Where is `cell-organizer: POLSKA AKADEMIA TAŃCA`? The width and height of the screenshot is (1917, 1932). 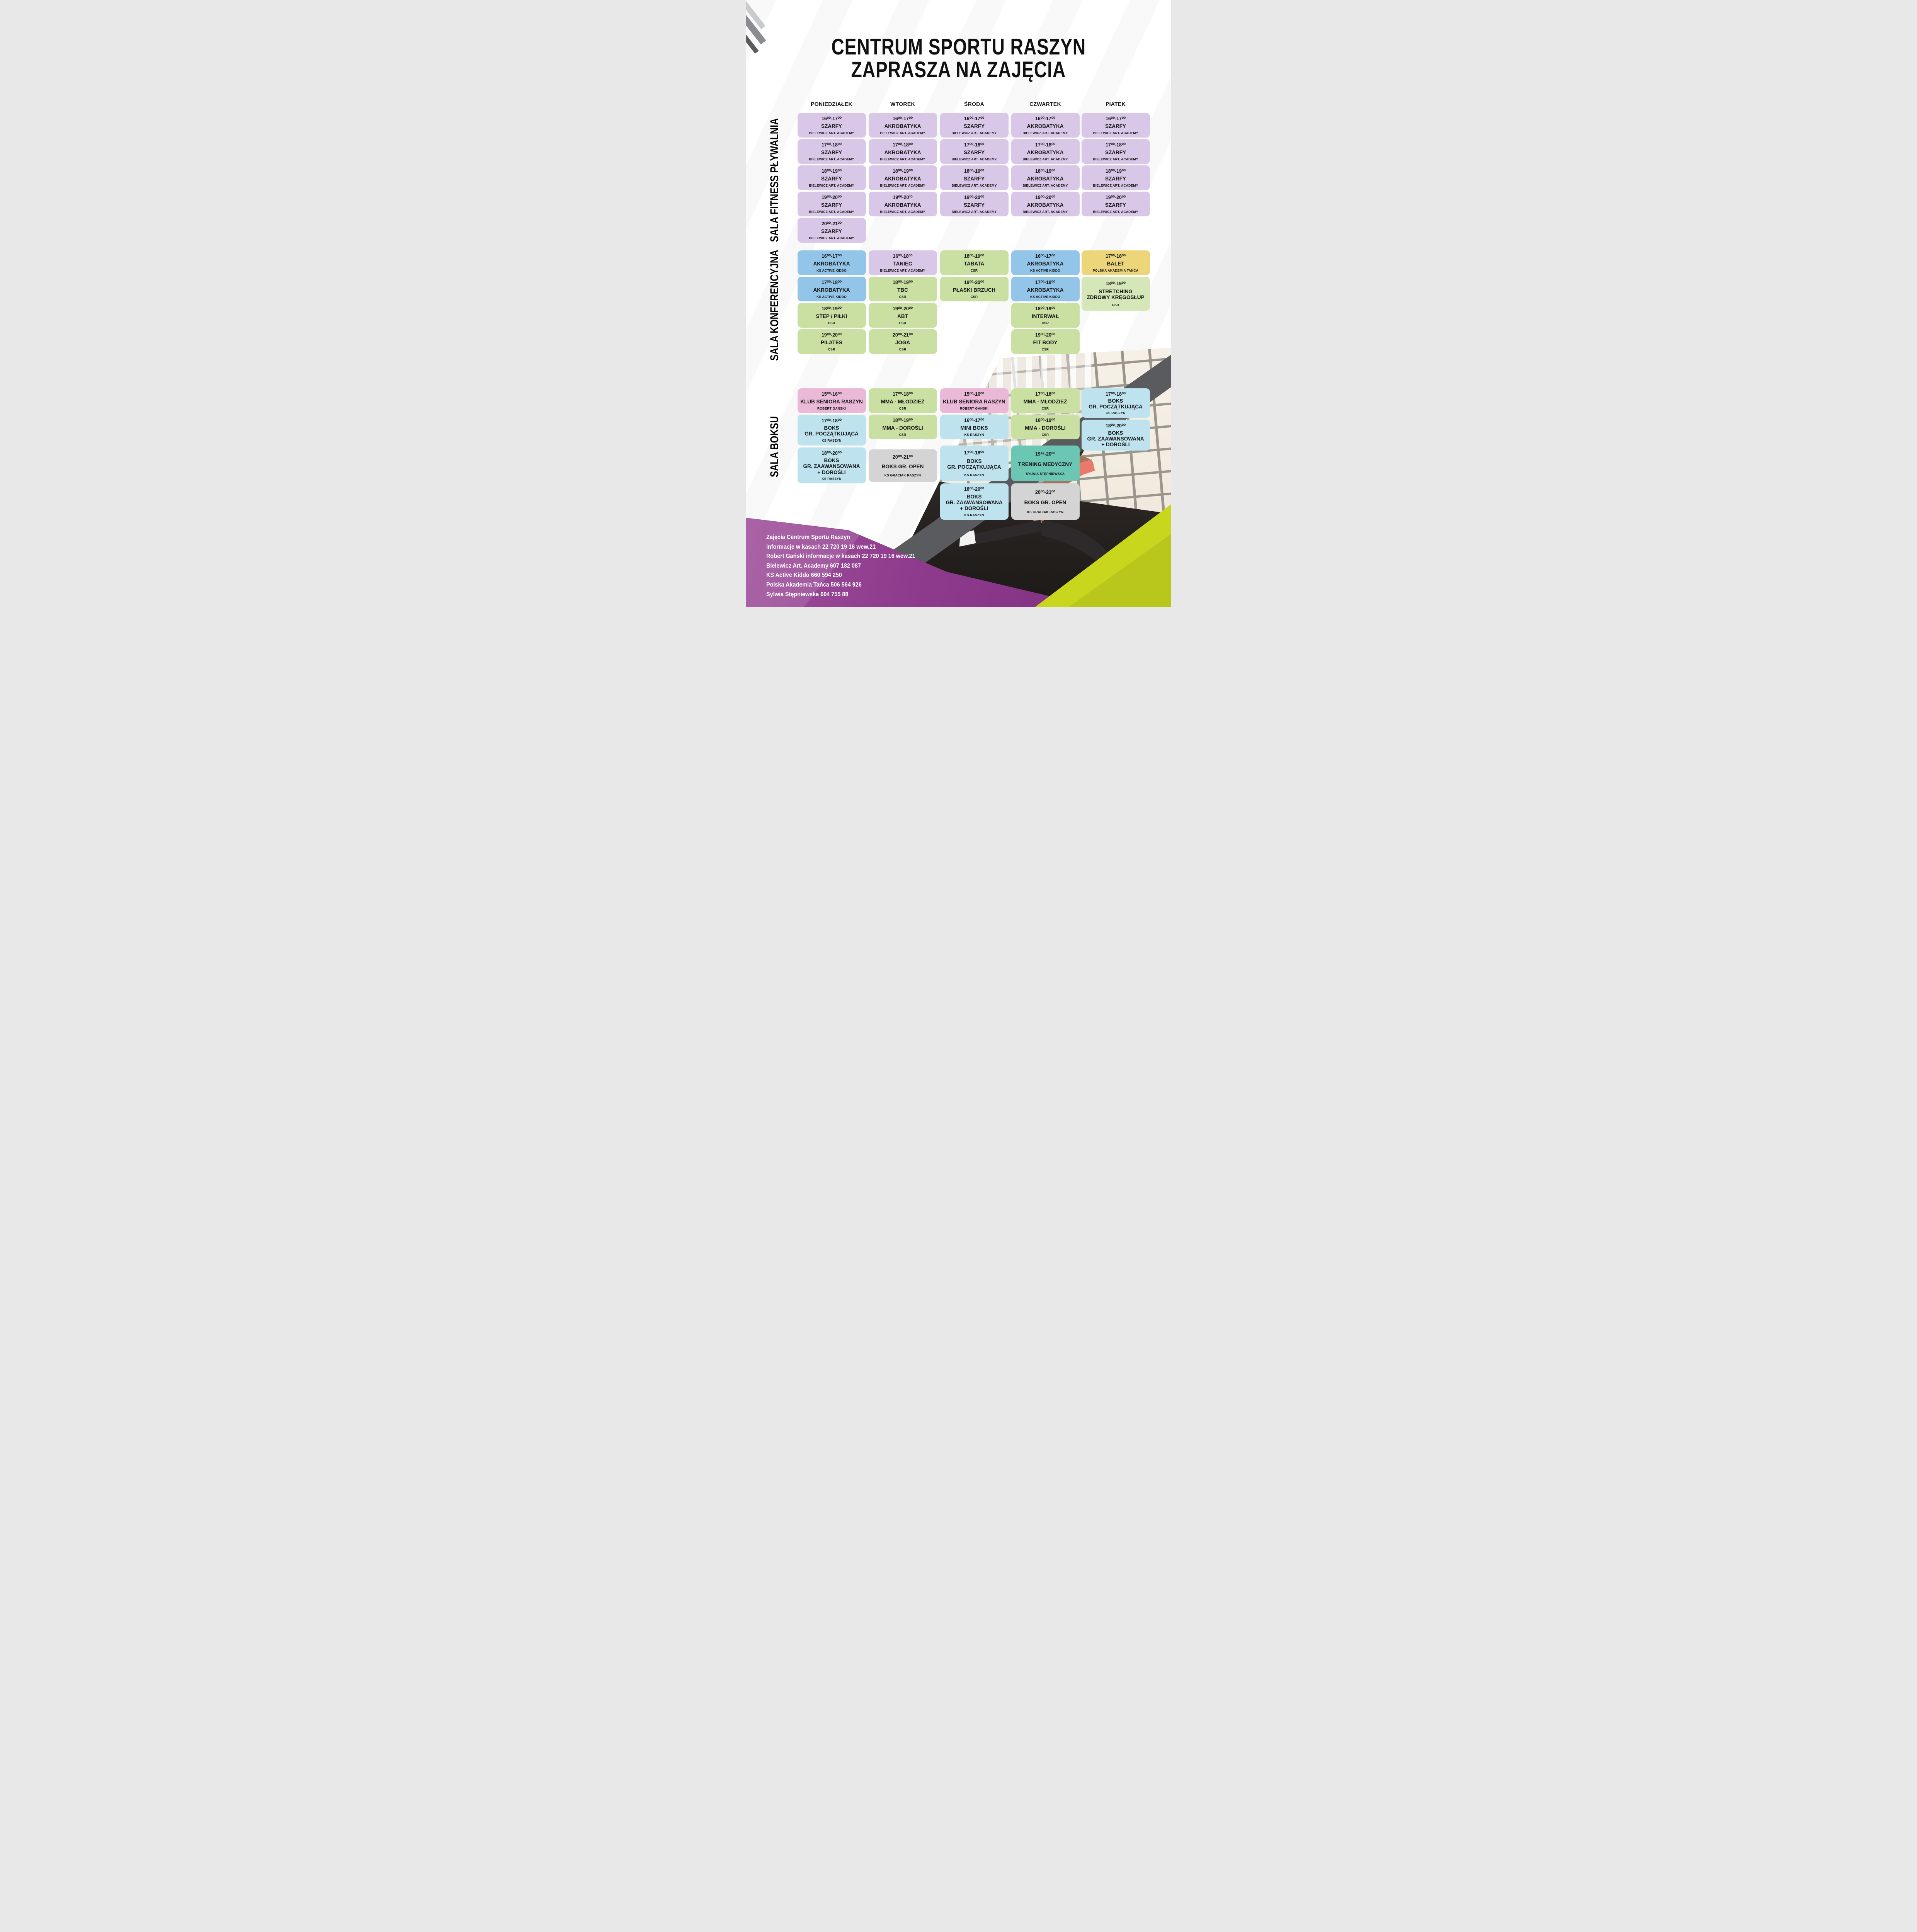 cell-organizer: POLSKA AKADEMIA TAŃCA is located at coordinates (1116, 270).